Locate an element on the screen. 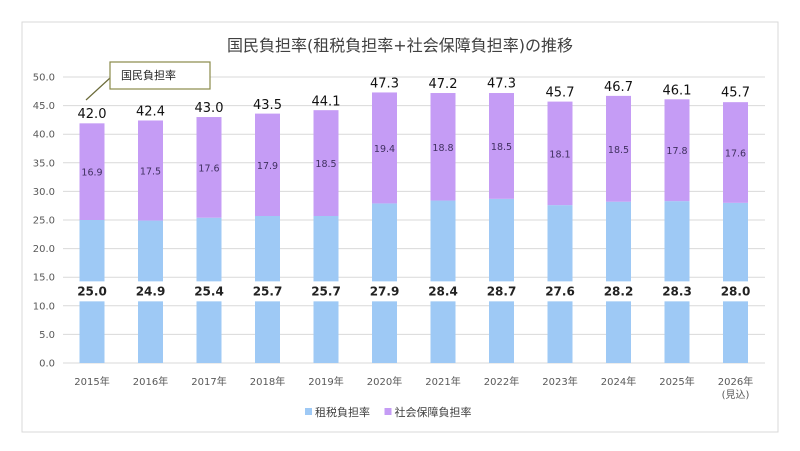 Image resolution: width=800 pixels, height=451 pixels. y-tick-label: 40.0 is located at coordinates (44, 135).